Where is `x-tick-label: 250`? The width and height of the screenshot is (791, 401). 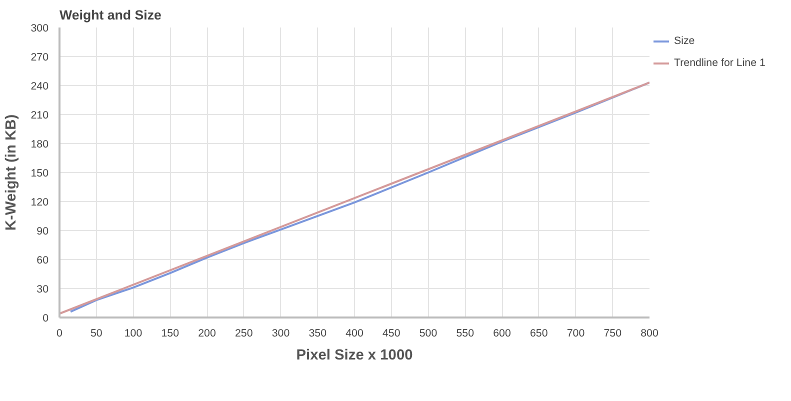
x-tick-label: 250 is located at coordinates (243, 334).